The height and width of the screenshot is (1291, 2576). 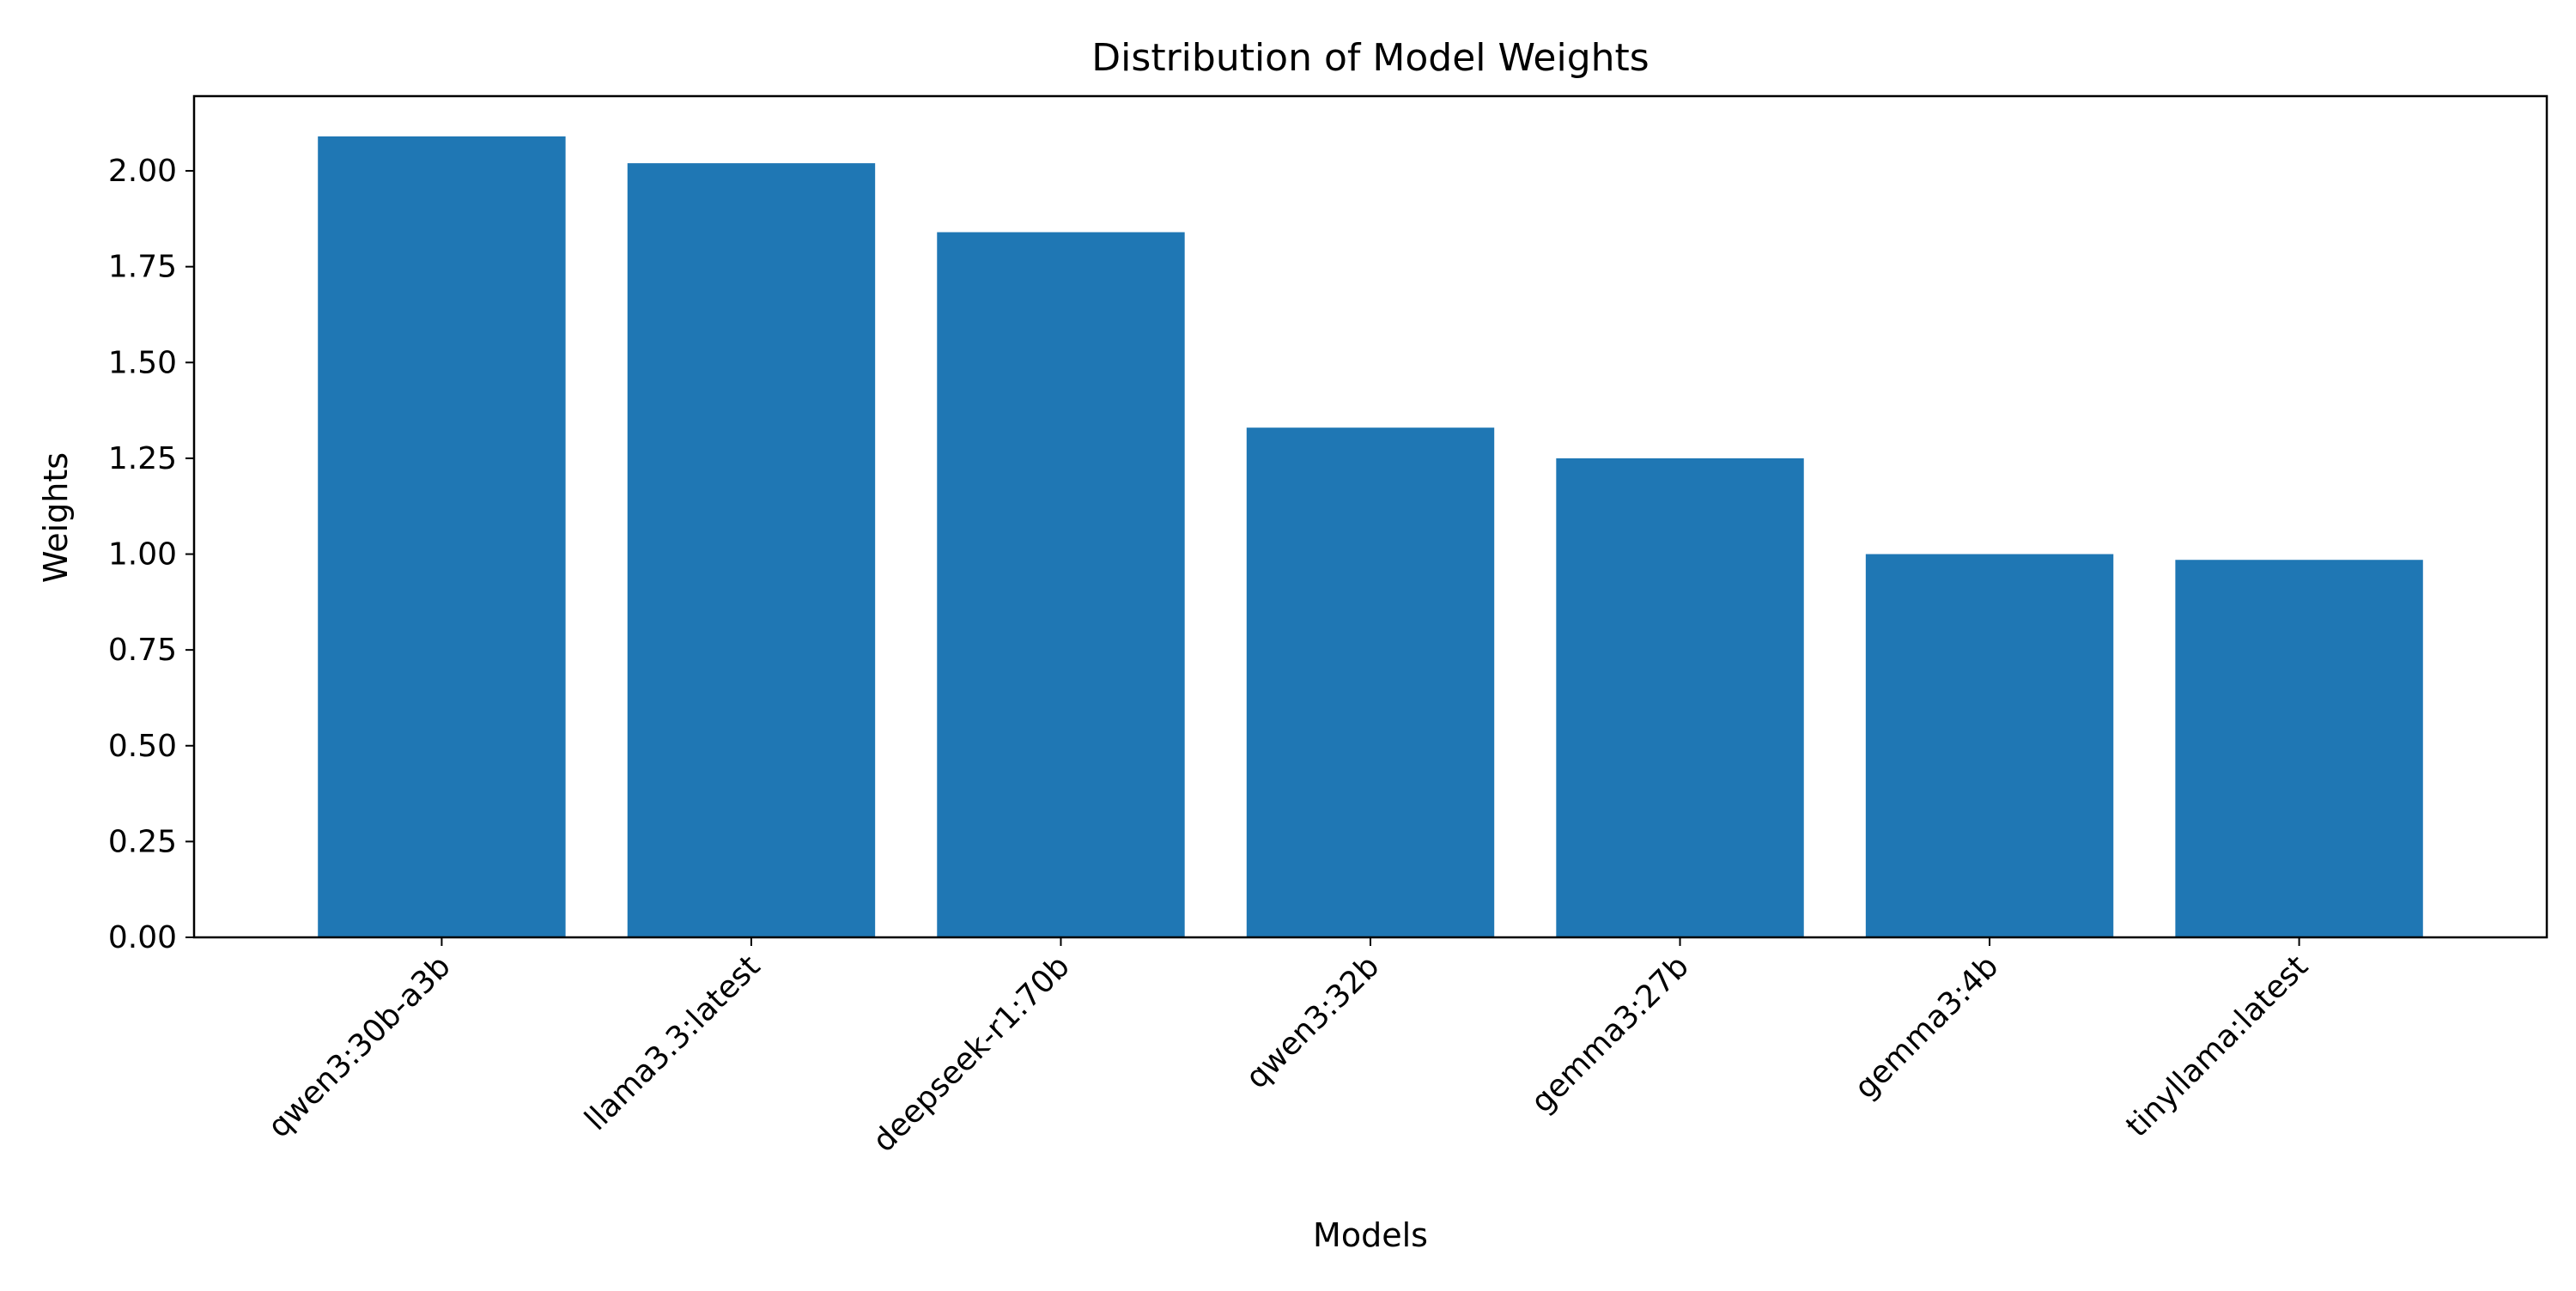 What do you see at coordinates (1610, 1034) in the screenshot?
I see `x-tick-label: gemma3:27b` at bounding box center [1610, 1034].